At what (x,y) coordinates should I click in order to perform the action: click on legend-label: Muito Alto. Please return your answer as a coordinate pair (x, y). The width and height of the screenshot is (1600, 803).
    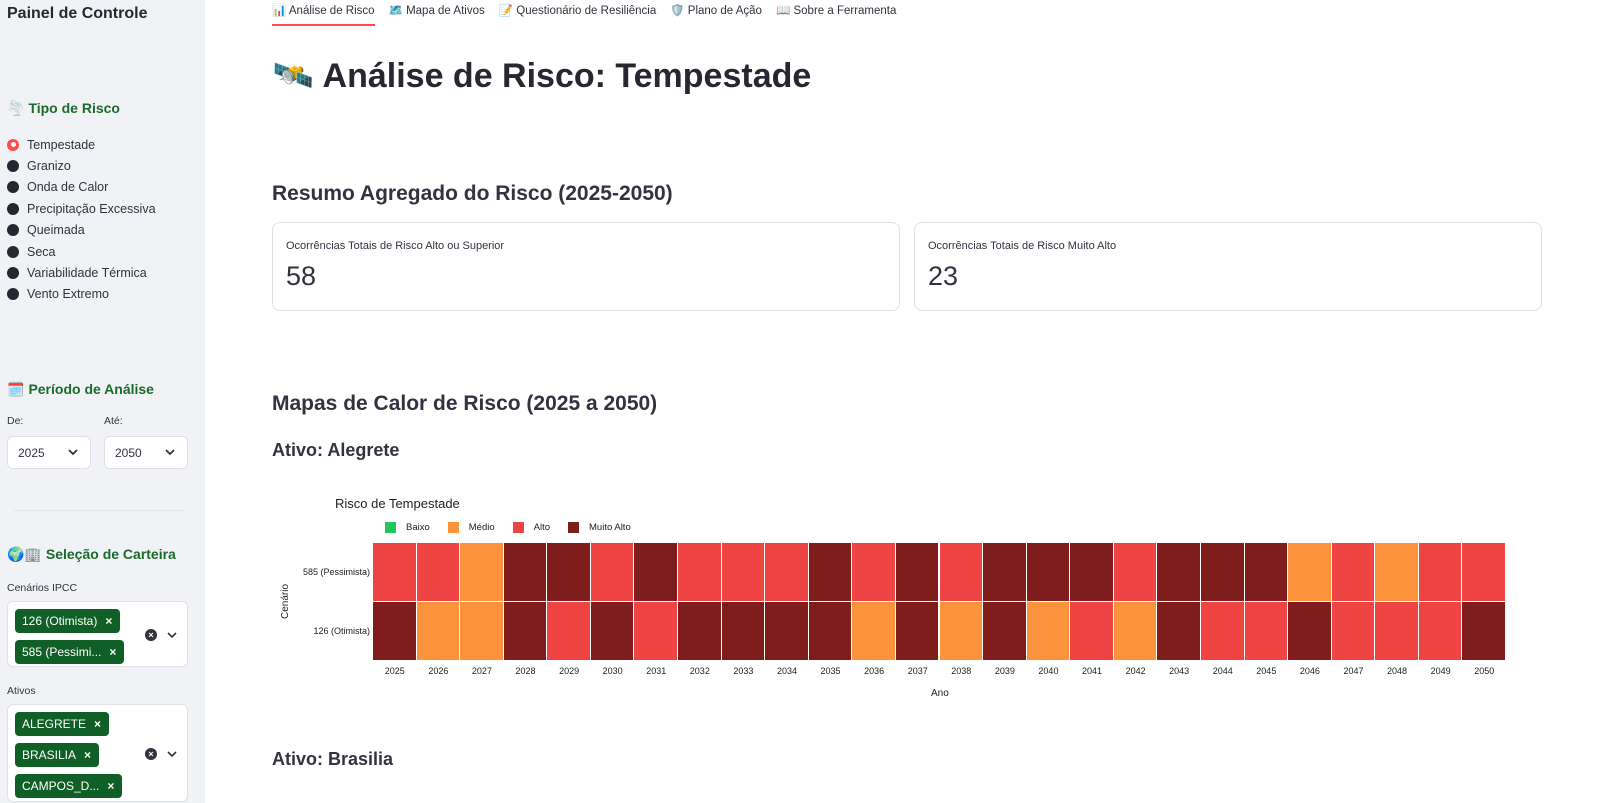
    Looking at the image, I should click on (610, 527).